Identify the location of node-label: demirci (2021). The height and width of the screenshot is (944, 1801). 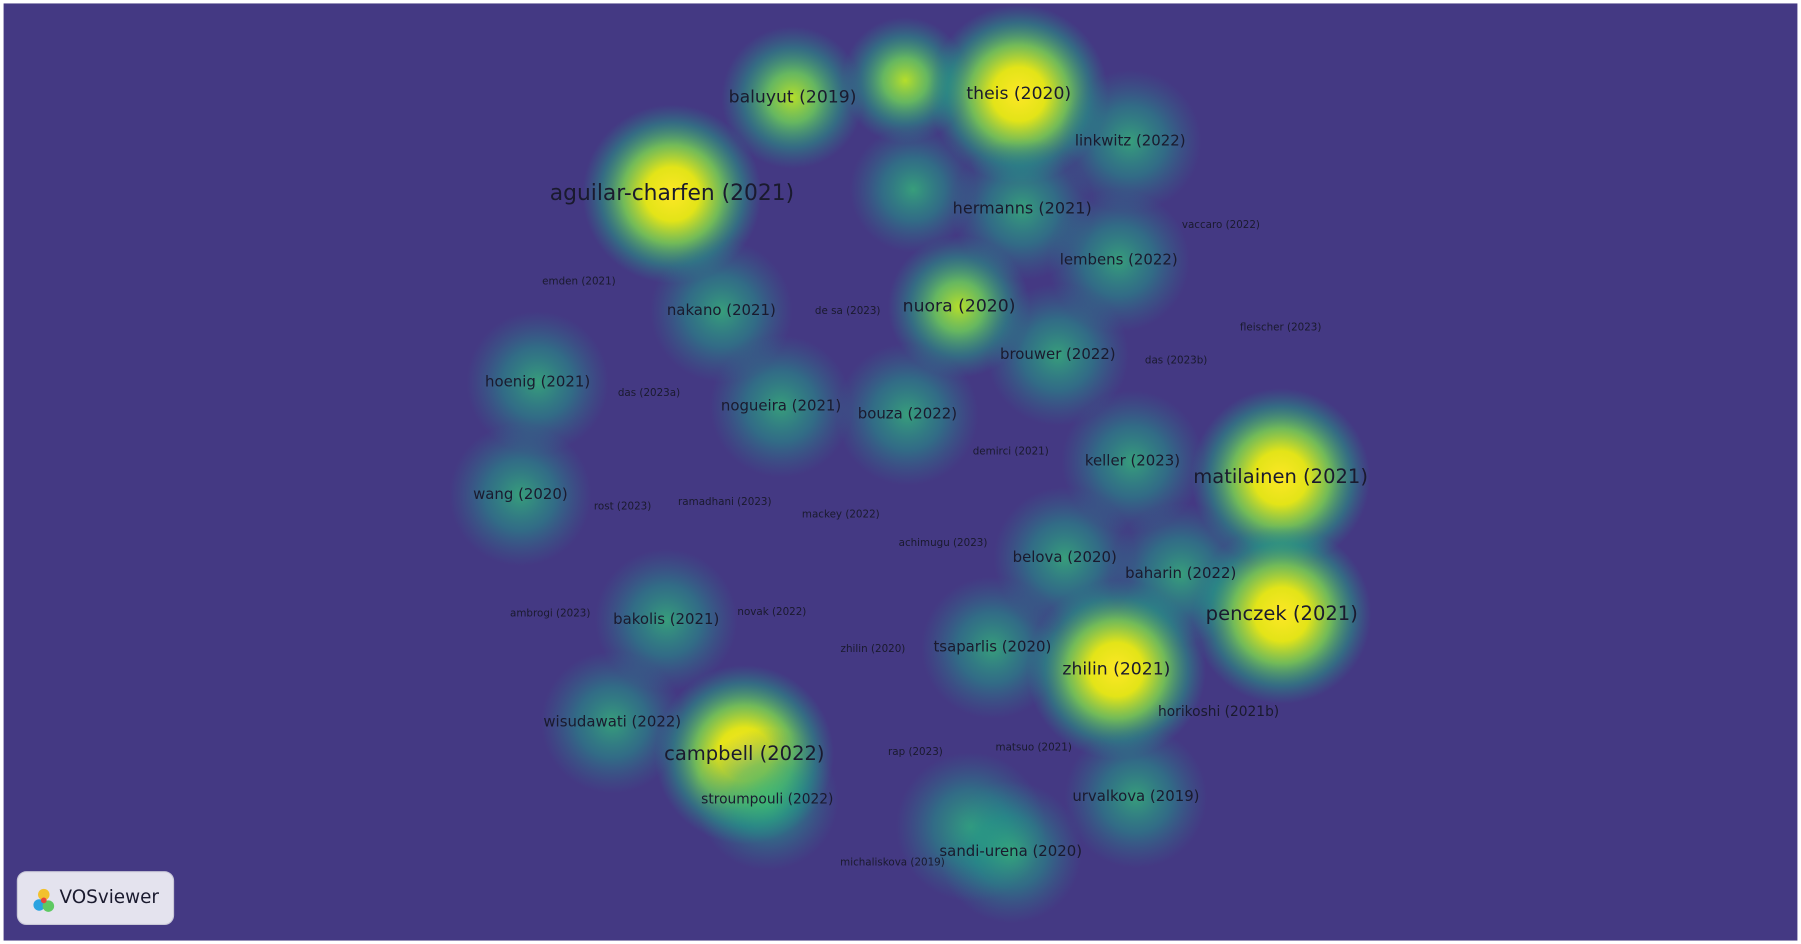
(1011, 451).